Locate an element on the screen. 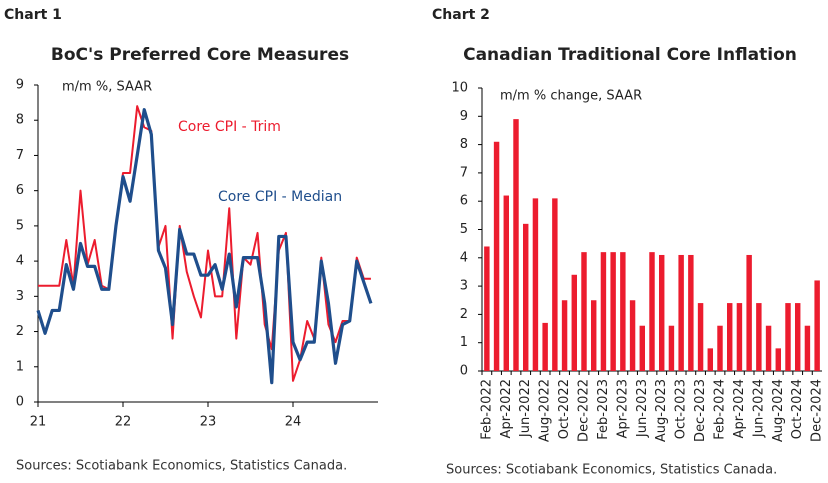 Image resolution: width=828 pixels, height=483 pixels. x-tick-label: 23 is located at coordinates (208, 422).